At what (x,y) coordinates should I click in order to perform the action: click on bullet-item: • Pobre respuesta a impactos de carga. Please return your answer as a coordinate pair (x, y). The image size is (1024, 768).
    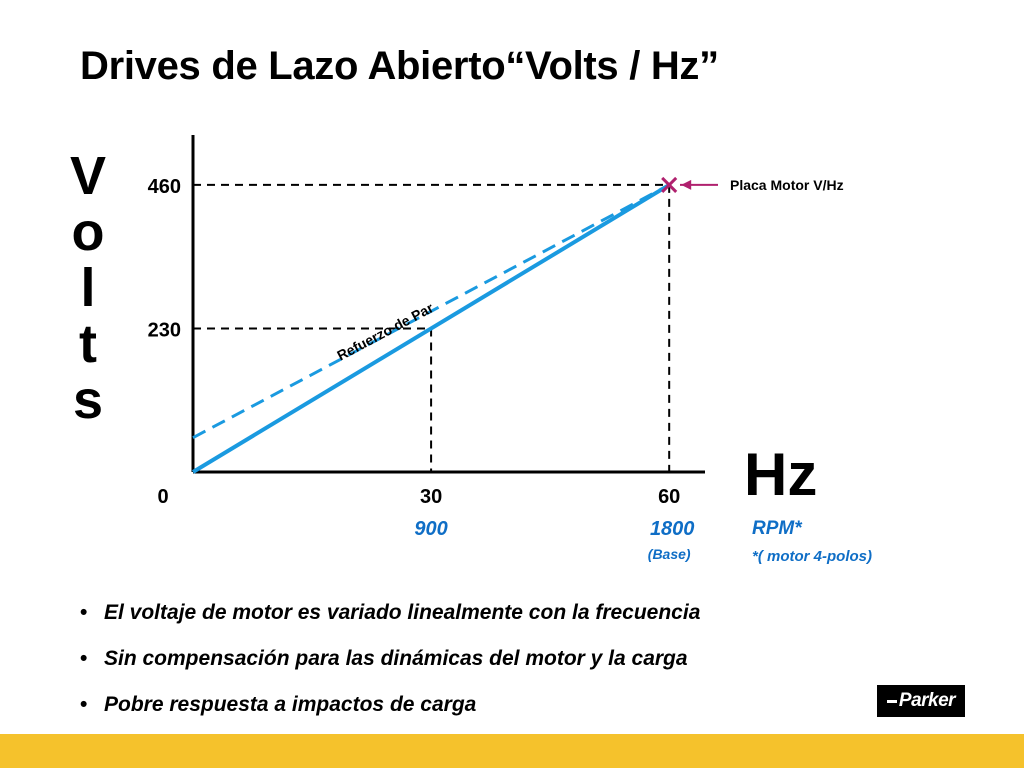
    Looking at the image, I should click on (390, 713).